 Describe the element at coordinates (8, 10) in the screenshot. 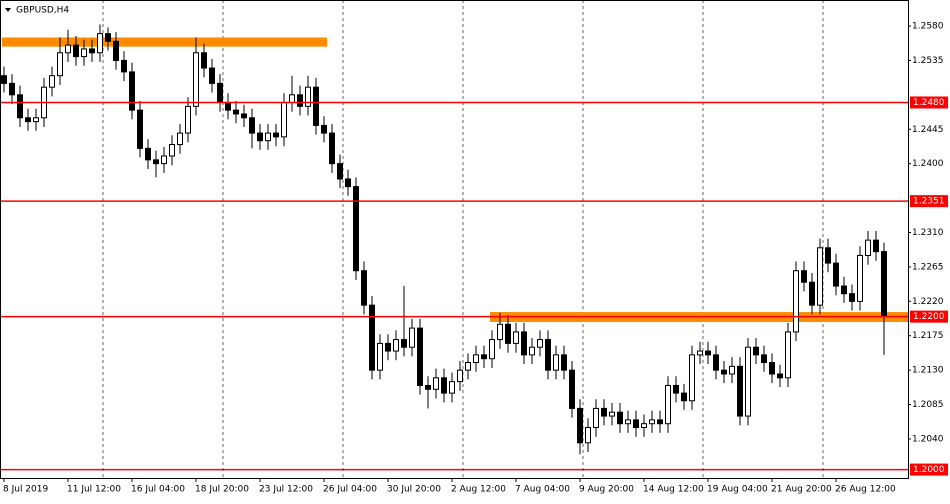

I see `collapse-icon` at that location.